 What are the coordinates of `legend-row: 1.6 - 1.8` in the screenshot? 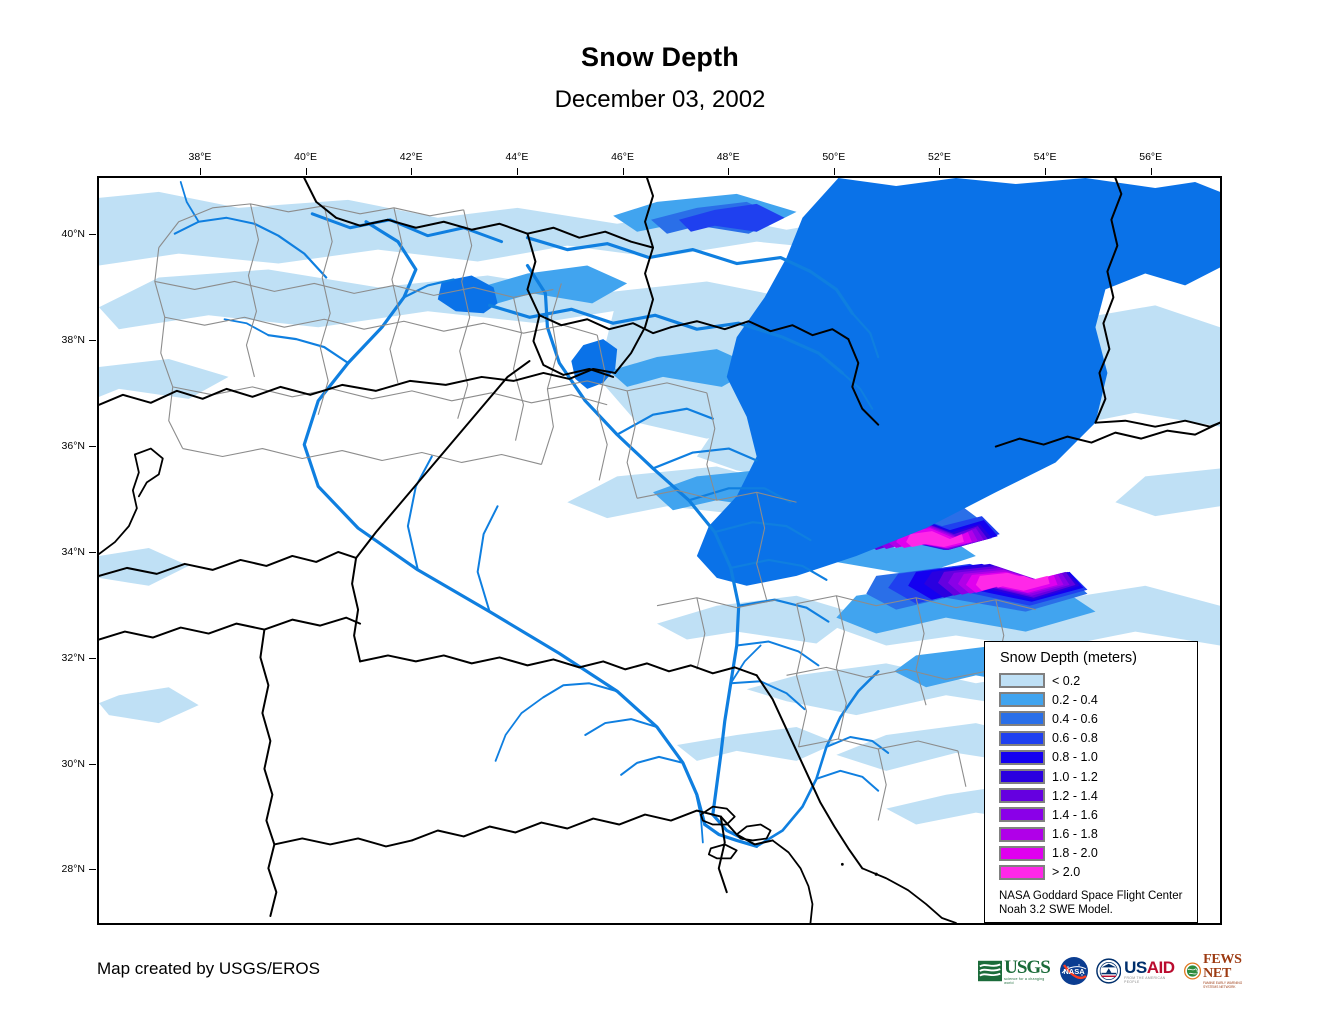 It's located at (1098, 834).